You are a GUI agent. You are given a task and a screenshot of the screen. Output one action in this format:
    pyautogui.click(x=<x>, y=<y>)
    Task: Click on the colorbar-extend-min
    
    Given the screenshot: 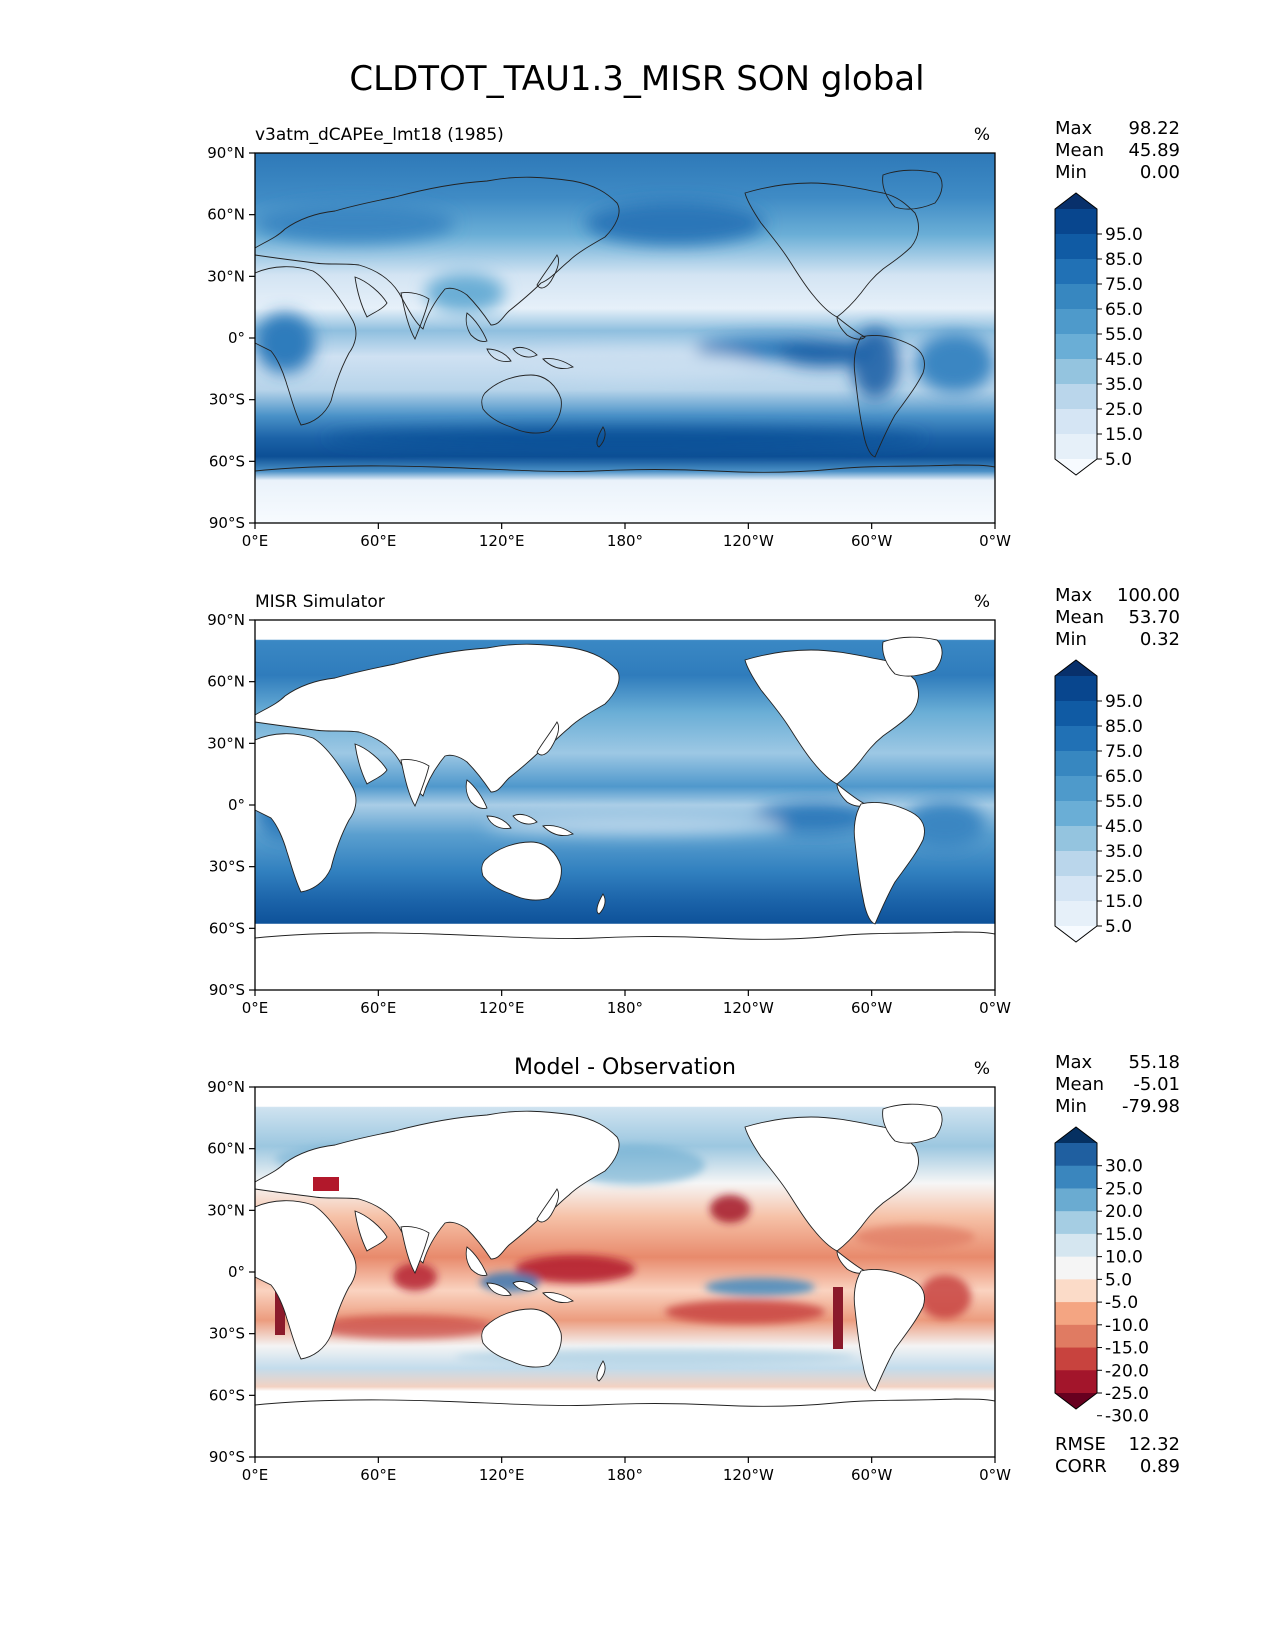 What is the action you would take?
    pyautogui.click(x=1076, y=1401)
    